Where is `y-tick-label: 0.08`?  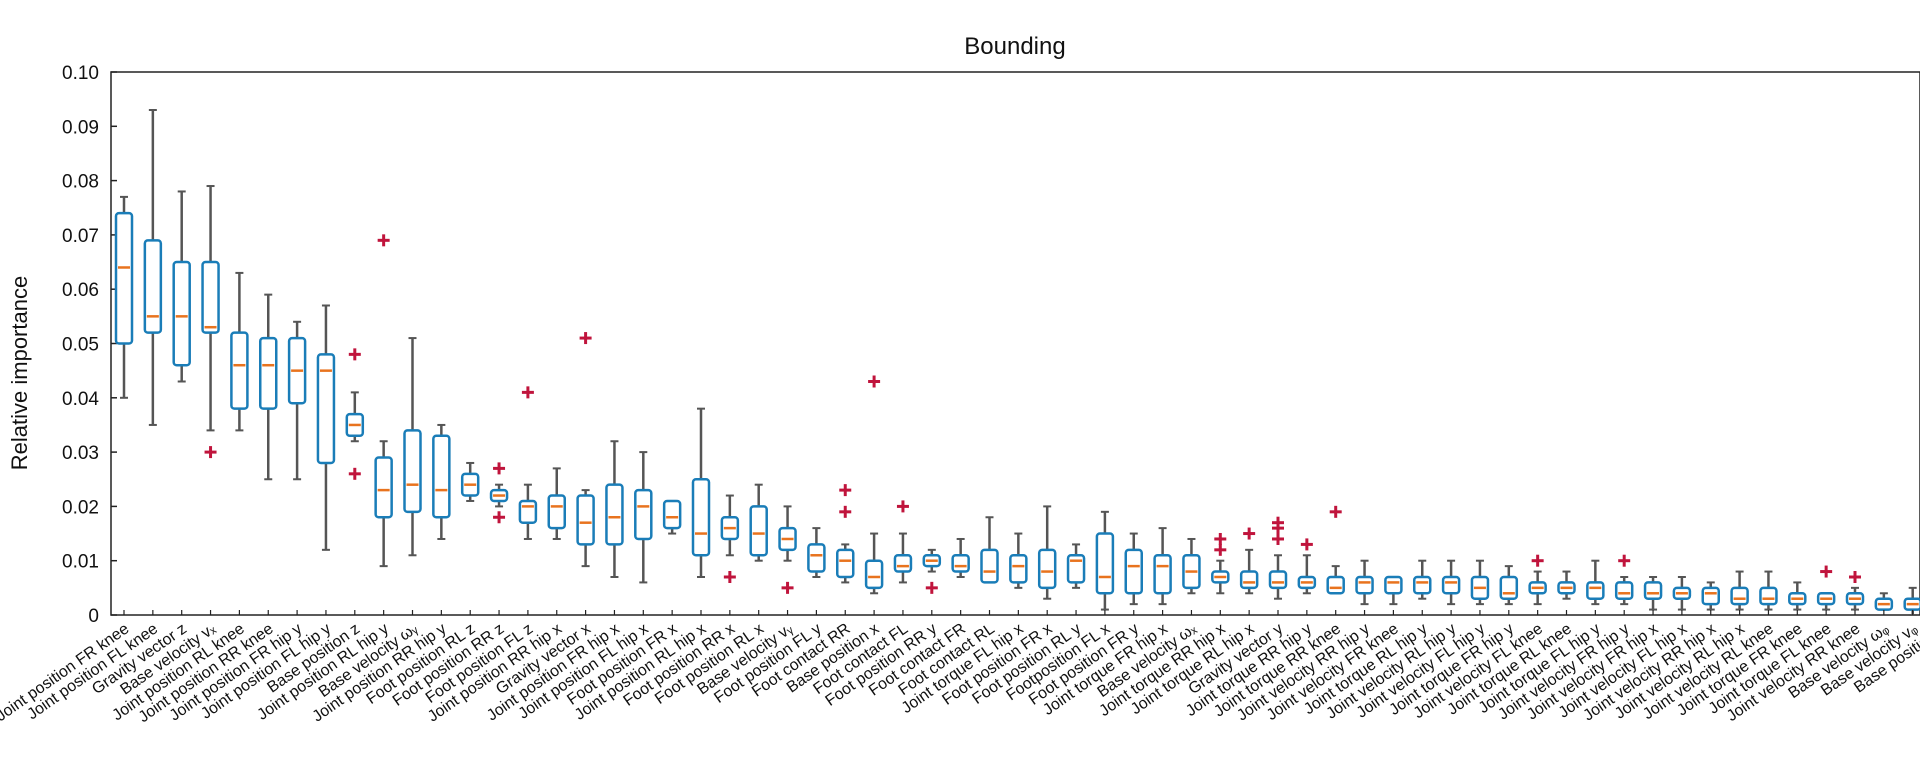 y-tick-label: 0.08 is located at coordinates (80, 182).